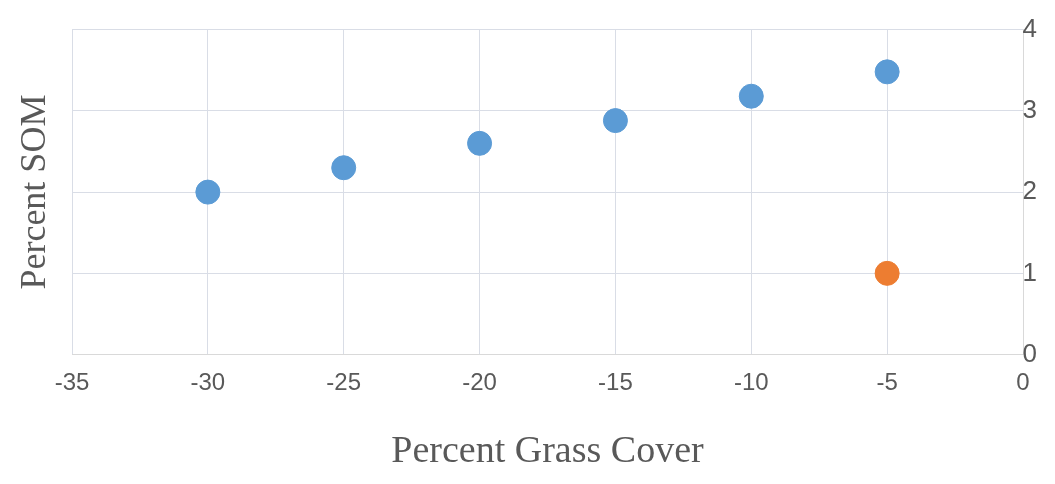 Image resolution: width=1055 pixels, height=484 pixels. Describe the element at coordinates (479, 381) in the screenshot. I see `x-tick-label: -20` at that location.